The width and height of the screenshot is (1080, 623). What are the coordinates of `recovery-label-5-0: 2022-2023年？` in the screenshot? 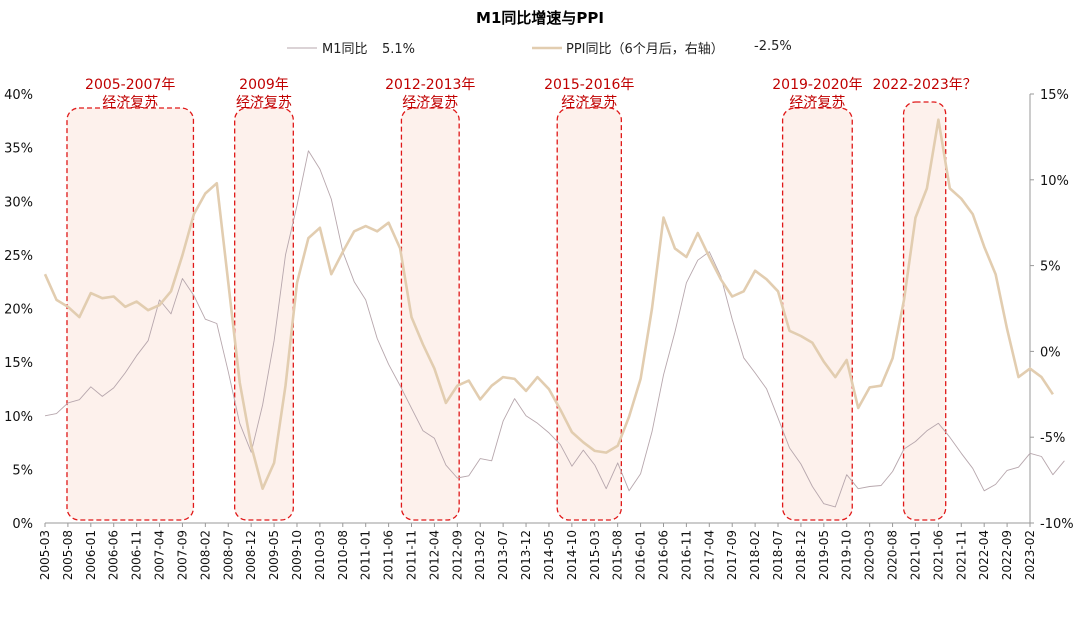 It's located at (924, 85).